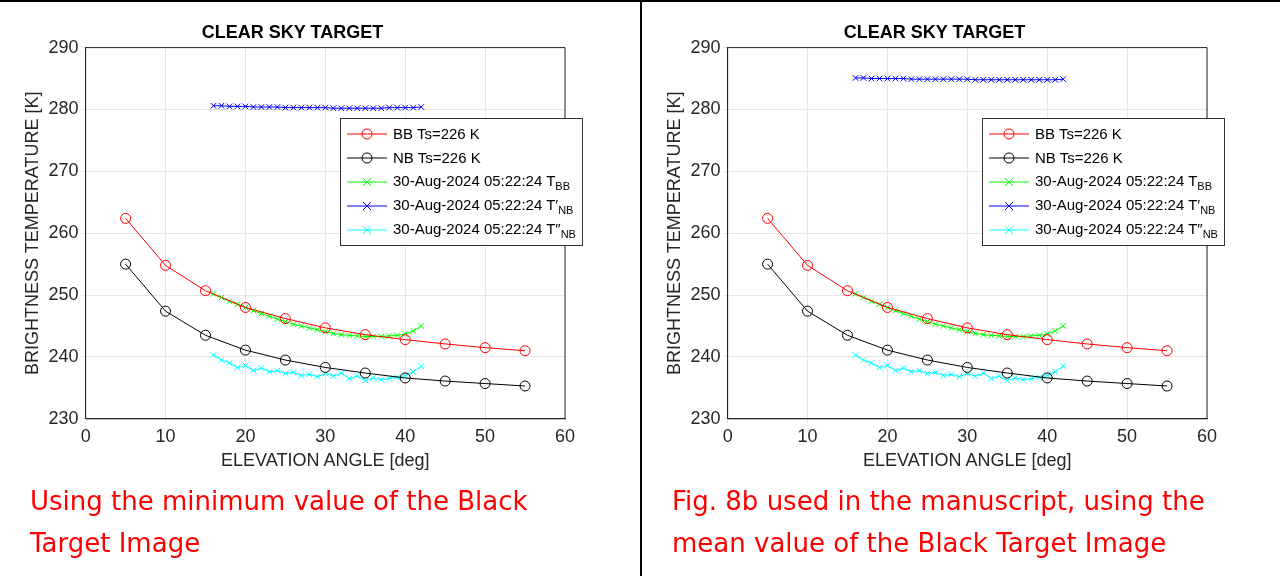  Describe the element at coordinates (705, 417) in the screenshot. I see `y-tick-label: 230` at that location.